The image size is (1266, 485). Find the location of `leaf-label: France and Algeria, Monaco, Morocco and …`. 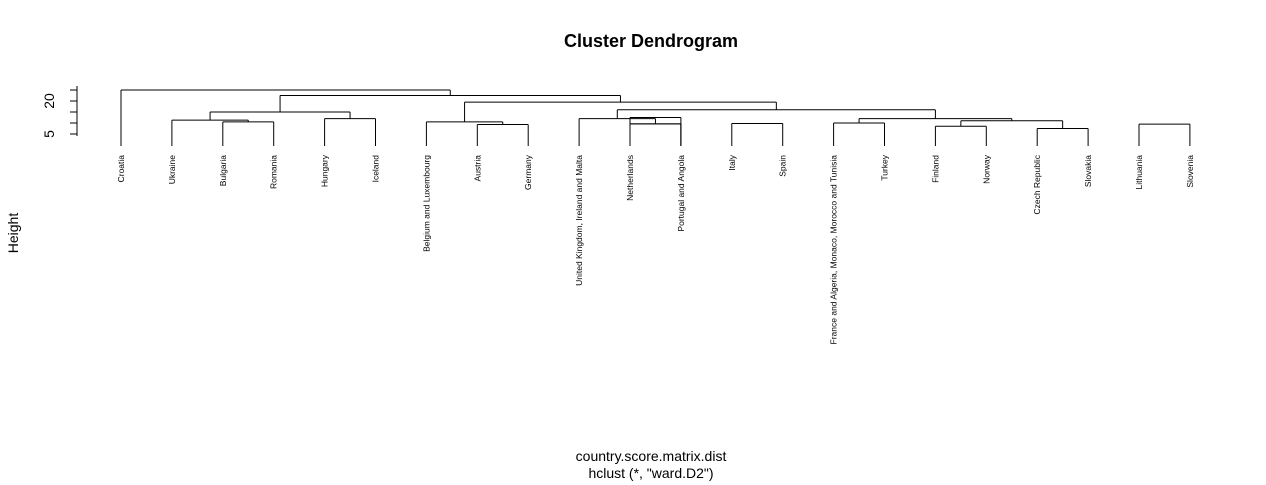

leaf-label: France and Algeria, Monaco, Morocco and … is located at coordinates (834, 250).